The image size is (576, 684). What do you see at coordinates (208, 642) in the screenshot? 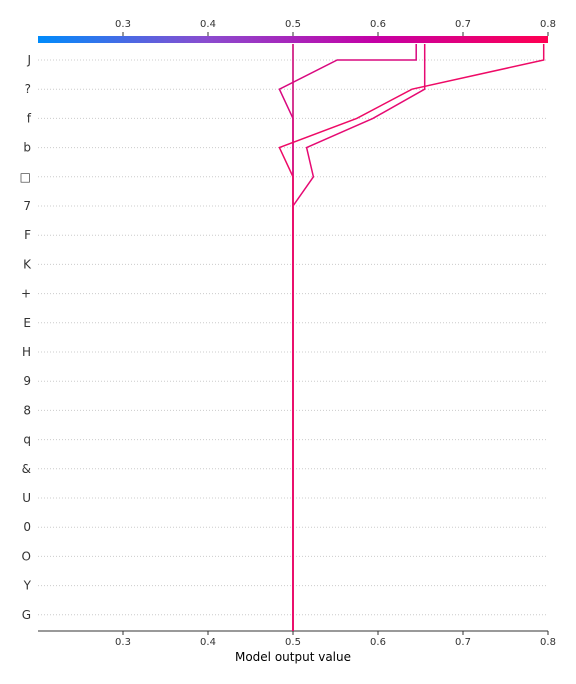
I see `bottom-tick-label: 0.4` at bounding box center [208, 642].